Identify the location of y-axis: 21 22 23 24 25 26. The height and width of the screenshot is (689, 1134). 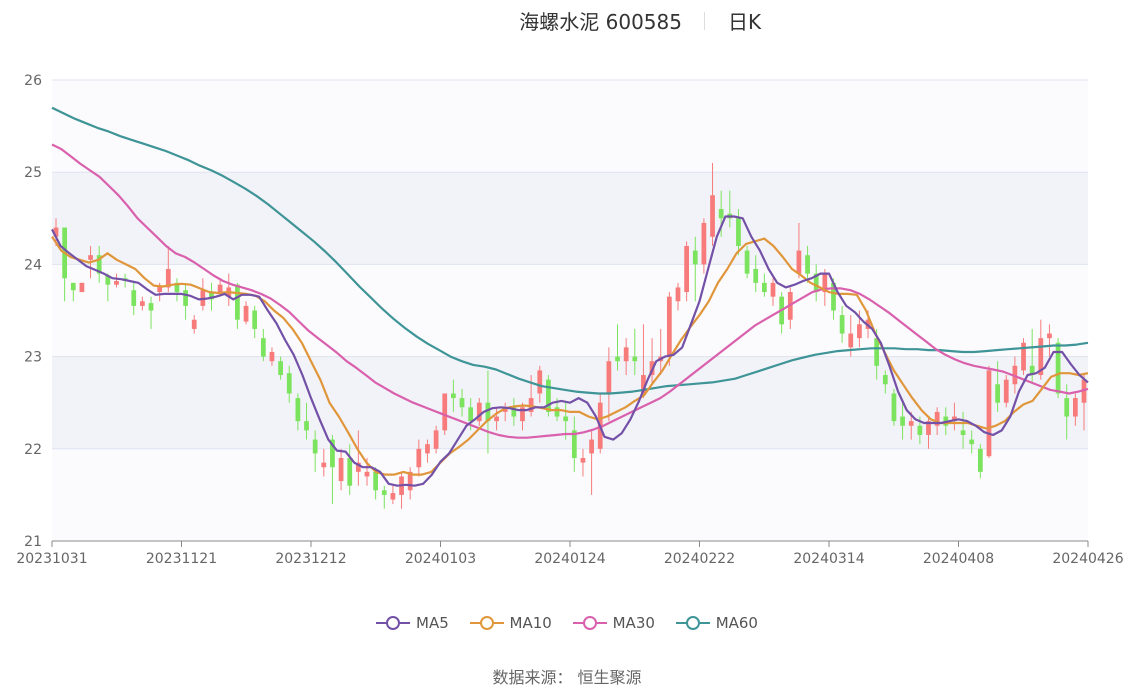
(33, 311).